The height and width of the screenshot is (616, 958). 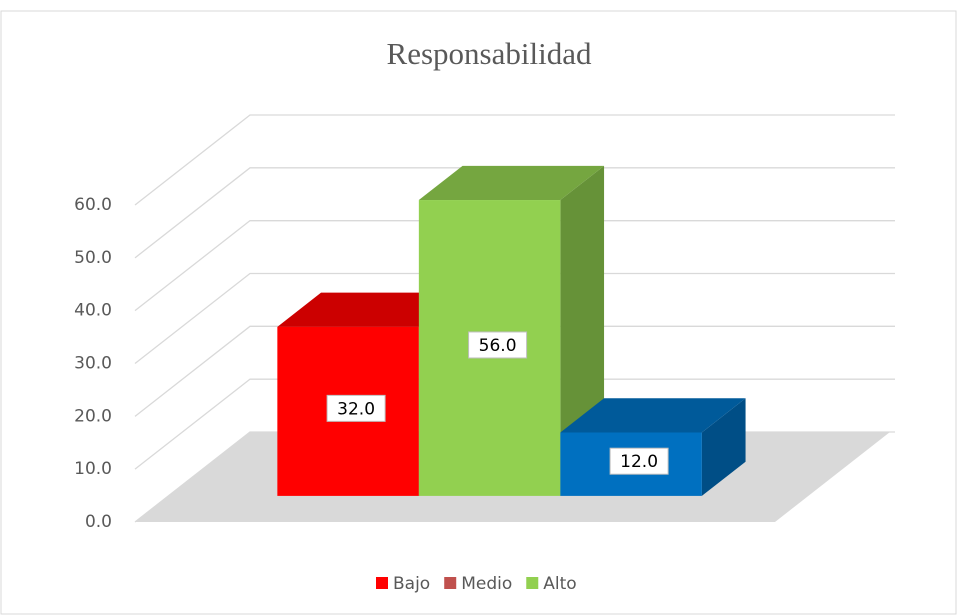 I want to click on y-tick-label: 20.0, so click(x=93, y=416).